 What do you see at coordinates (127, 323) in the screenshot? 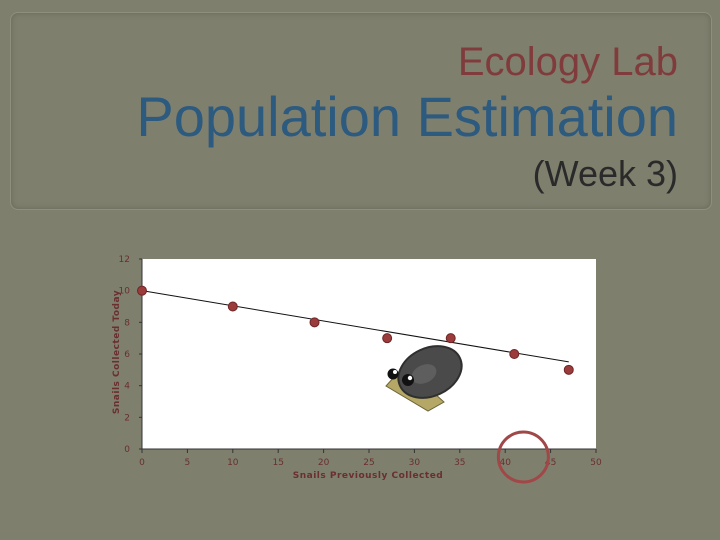
I see `y-tick-label: 8` at bounding box center [127, 323].